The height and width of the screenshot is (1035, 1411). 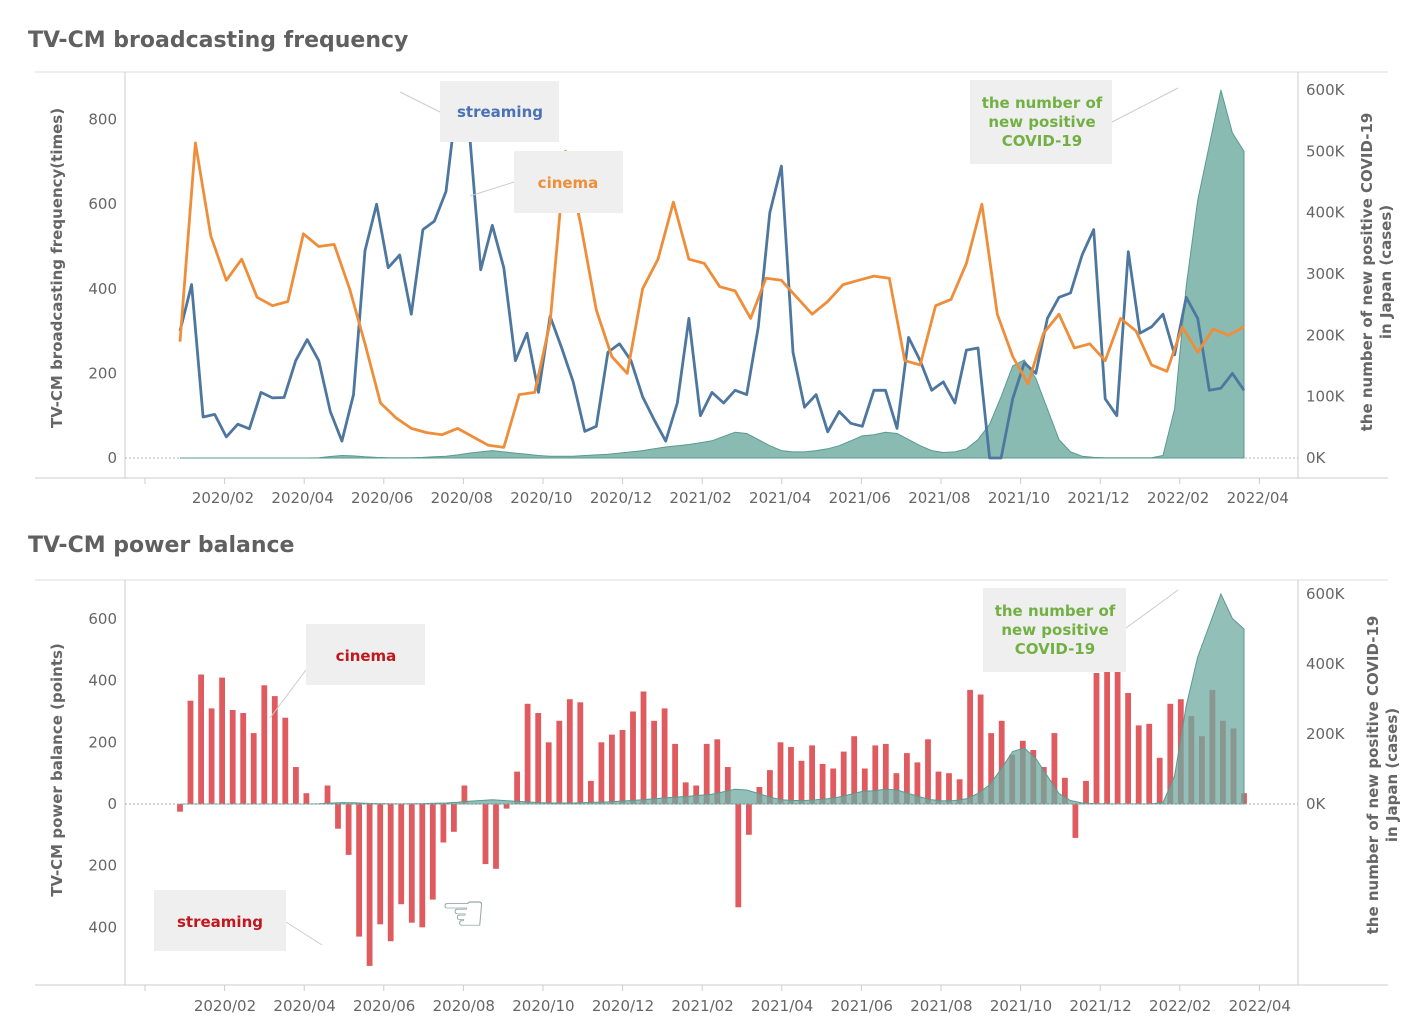 I want to click on x-tick-label: 2020/08, so click(x=462, y=498).